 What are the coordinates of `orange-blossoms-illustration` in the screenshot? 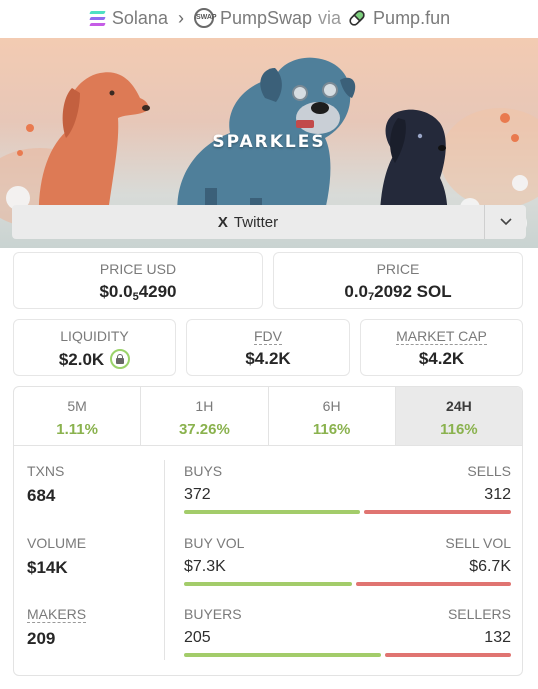 It's located at (268, 134).